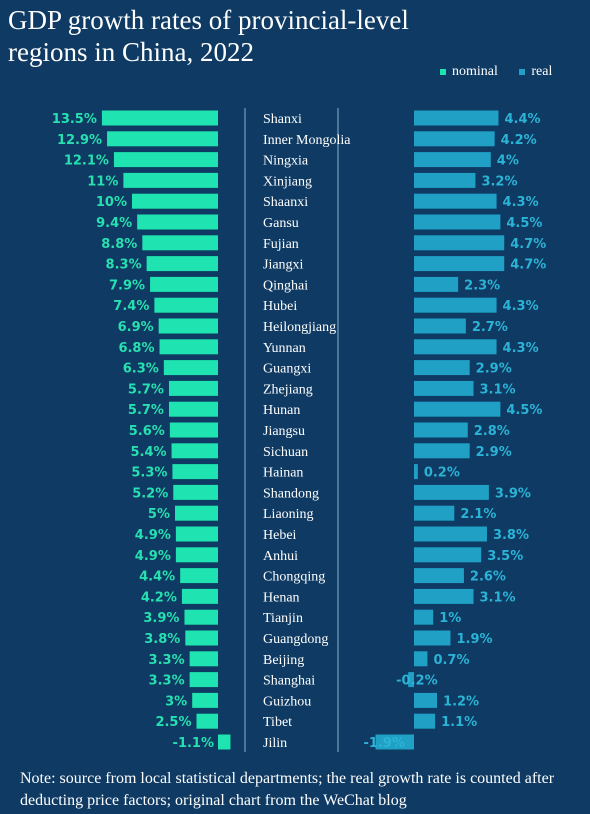  Describe the element at coordinates (281, 244) in the screenshot. I see `region-label: Fujian` at that location.